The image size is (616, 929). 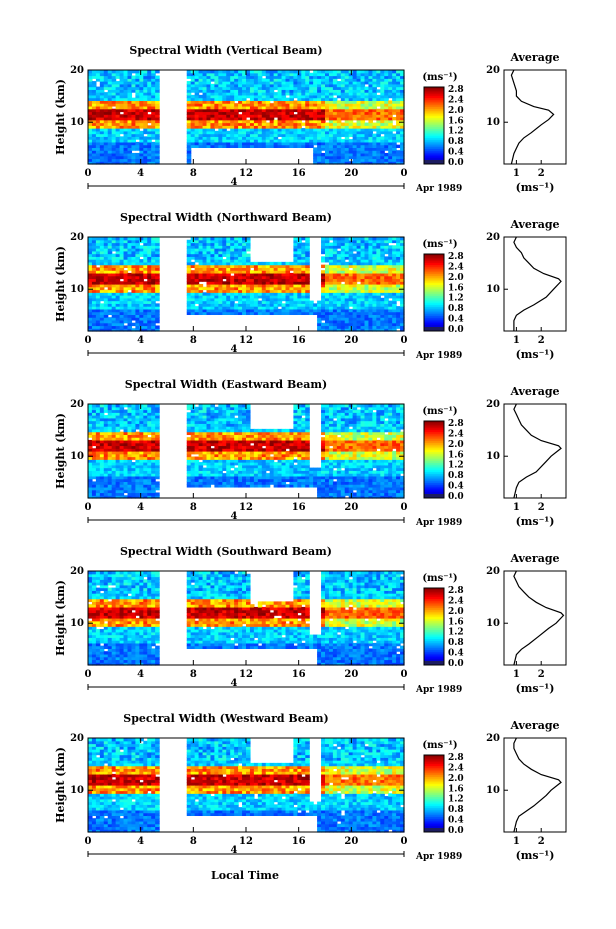 What do you see at coordinates (493, 70) in the screenshot?
I see `average-y-tick-label: 20` at bounding box center [493, 70].